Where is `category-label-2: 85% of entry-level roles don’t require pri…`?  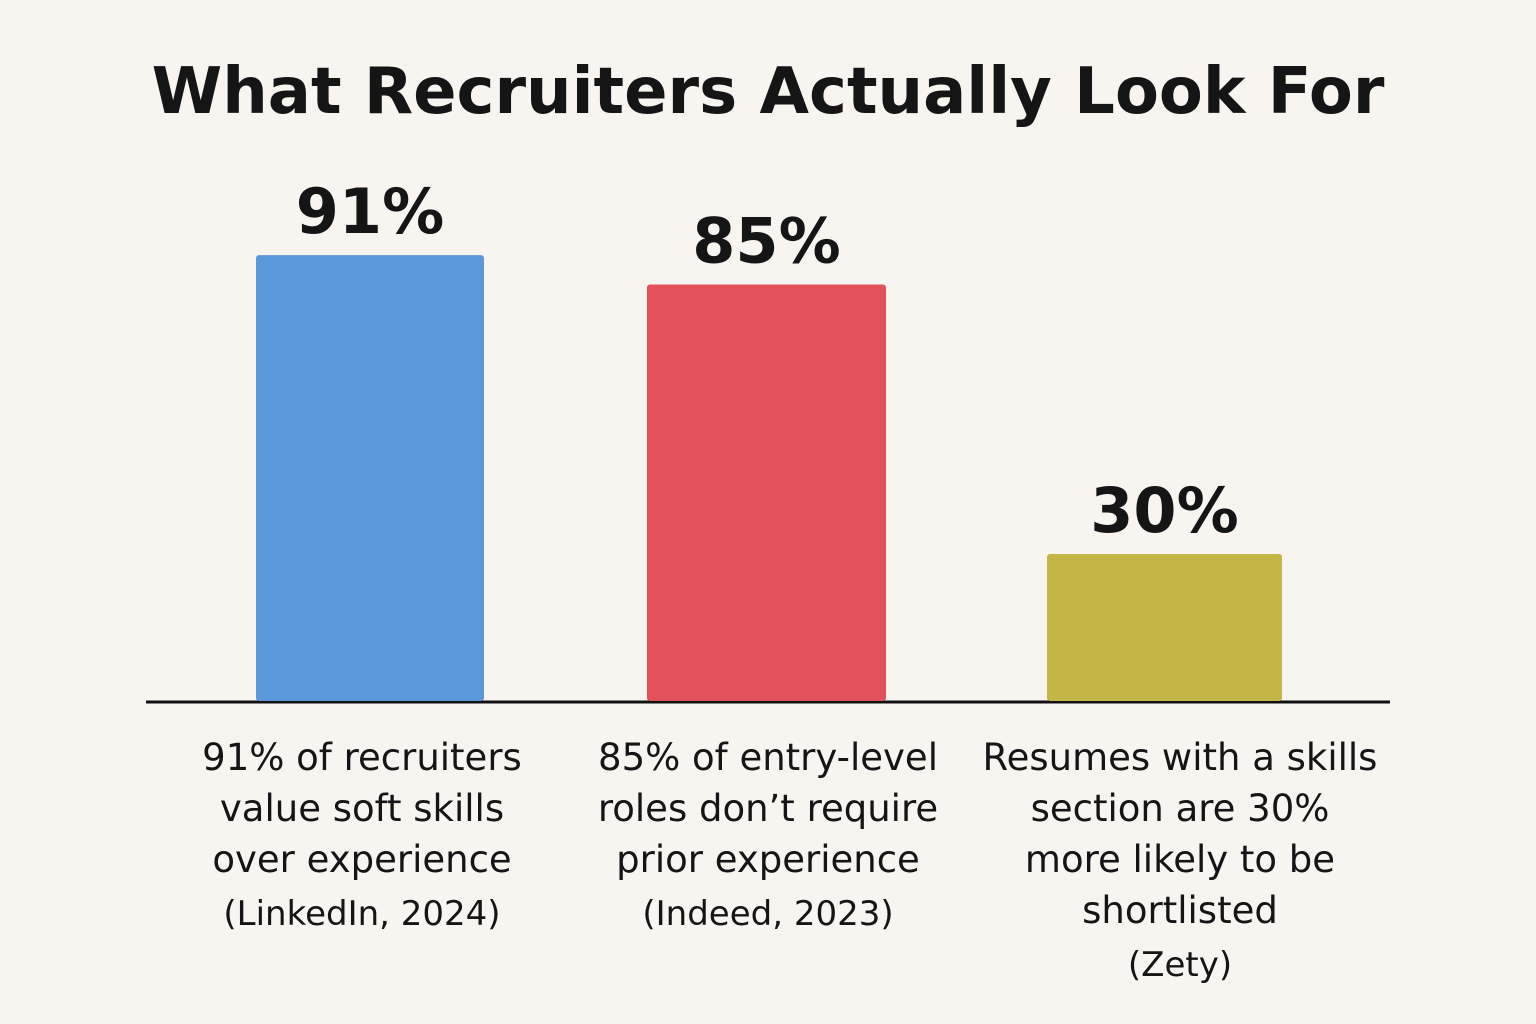
category-label-2: 85% of entry-level roles don’t require pri… is located at coordinates (768, 835).